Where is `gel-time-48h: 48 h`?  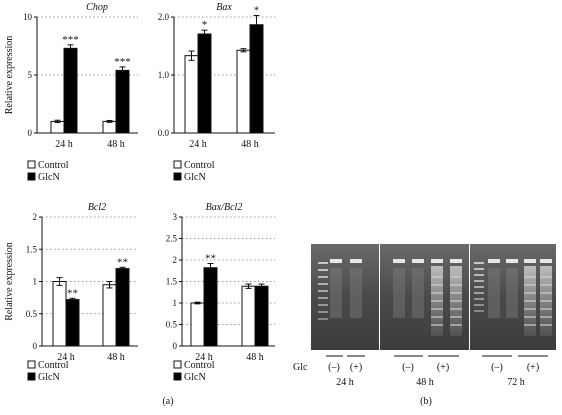 gel-time-48h: 48 h is located at coordinates (425, 382).